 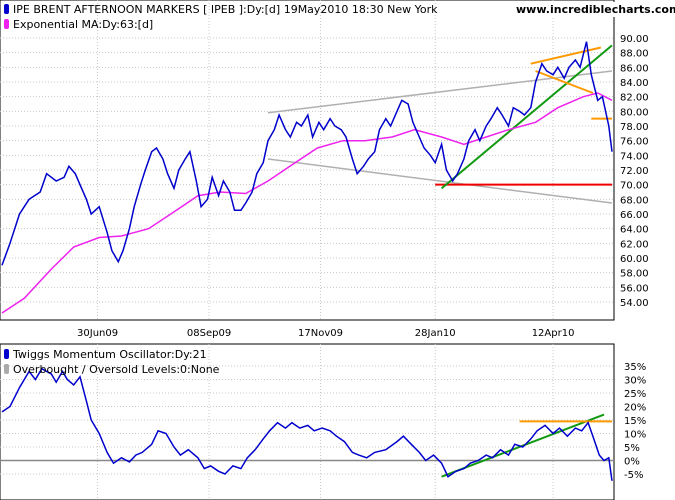 What do you see at coordinates (635, 435) in the screenshot?
I see `oscillator-y-tick-label: 10%` at bounding box center [635, 435].